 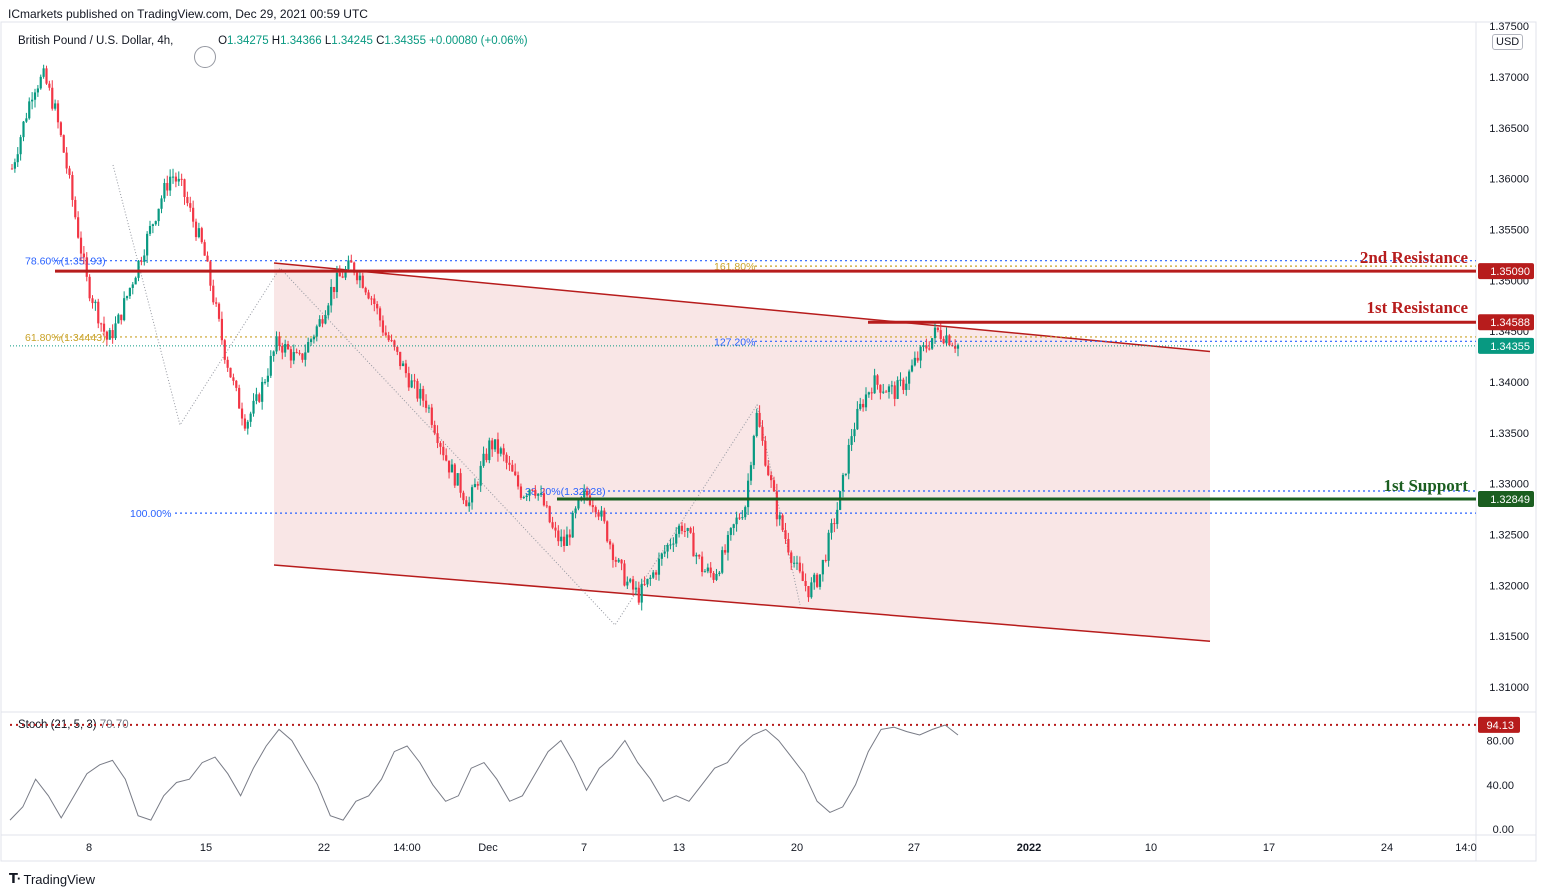 What do you see at coordinates (52, 879) in the screenshot?
I see `tradingview-footer: 𝗧∙ TradingView` at bounding box center [52, 879].